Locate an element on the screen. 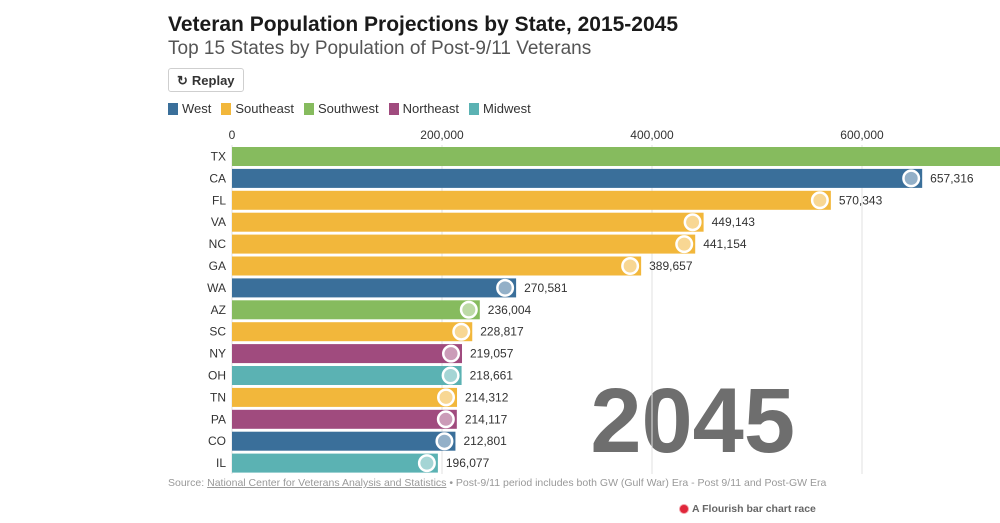 The image size is (1000, 523). legend-item-west: West is located at coordinates (189, 108).